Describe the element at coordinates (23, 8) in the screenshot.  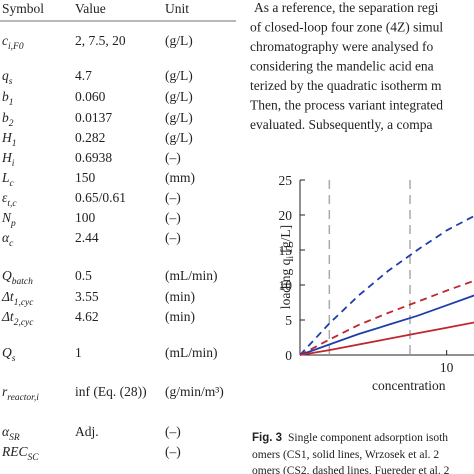
I see `table-header: Symbol` at that location.